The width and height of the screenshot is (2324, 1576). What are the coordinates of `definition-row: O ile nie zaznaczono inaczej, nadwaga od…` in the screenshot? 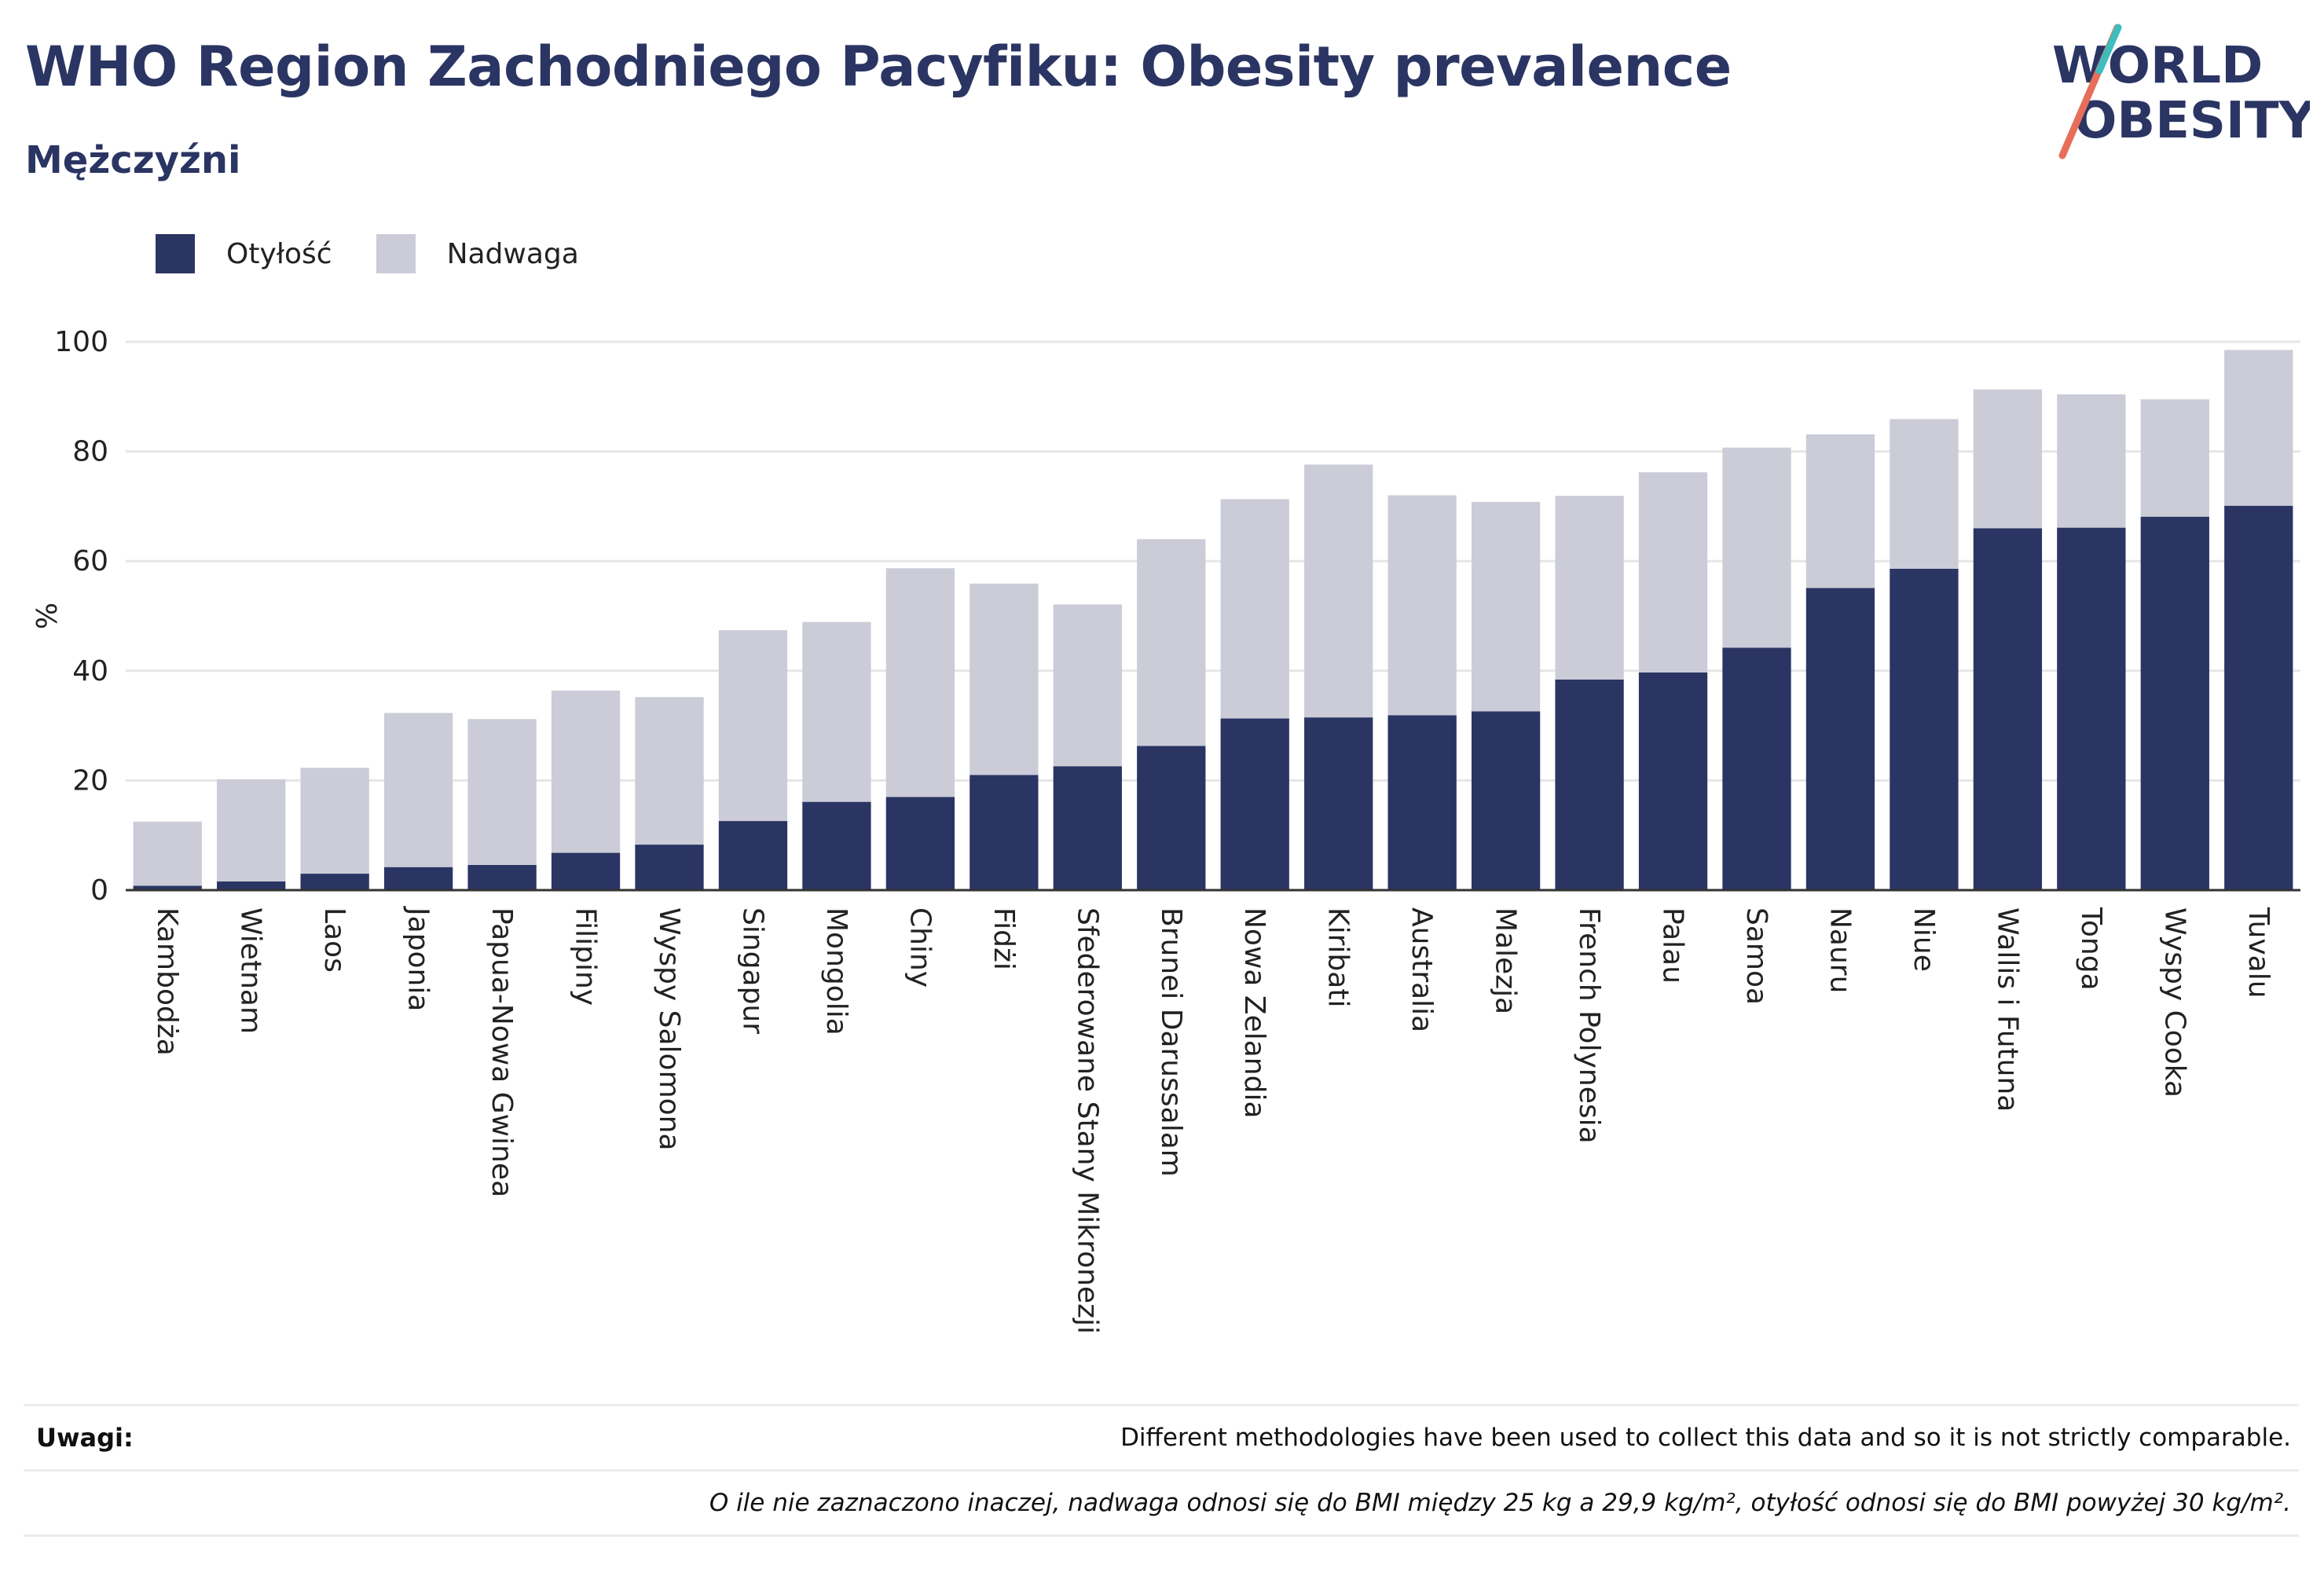 It's located at (1161, 1503).